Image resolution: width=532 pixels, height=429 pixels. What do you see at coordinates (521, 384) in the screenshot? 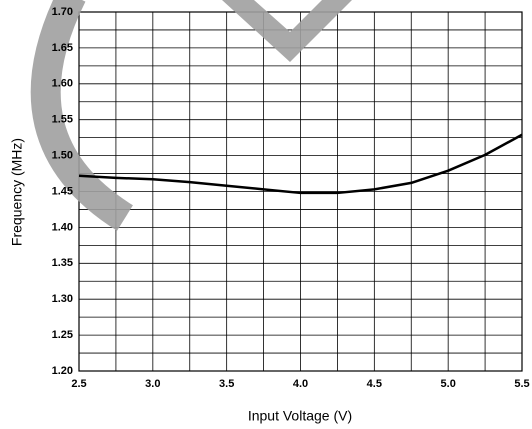
I see `x-tick-label: 5.5` at bounding box center [521, 384].